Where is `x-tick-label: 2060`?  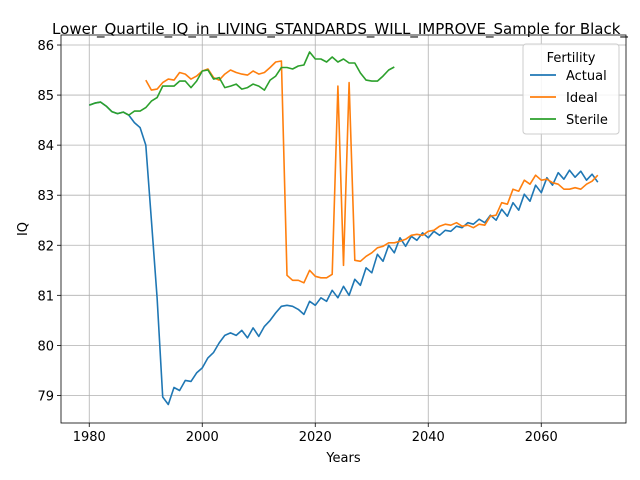
x-tick-label: 2060 is located at coordinates (541, 437).